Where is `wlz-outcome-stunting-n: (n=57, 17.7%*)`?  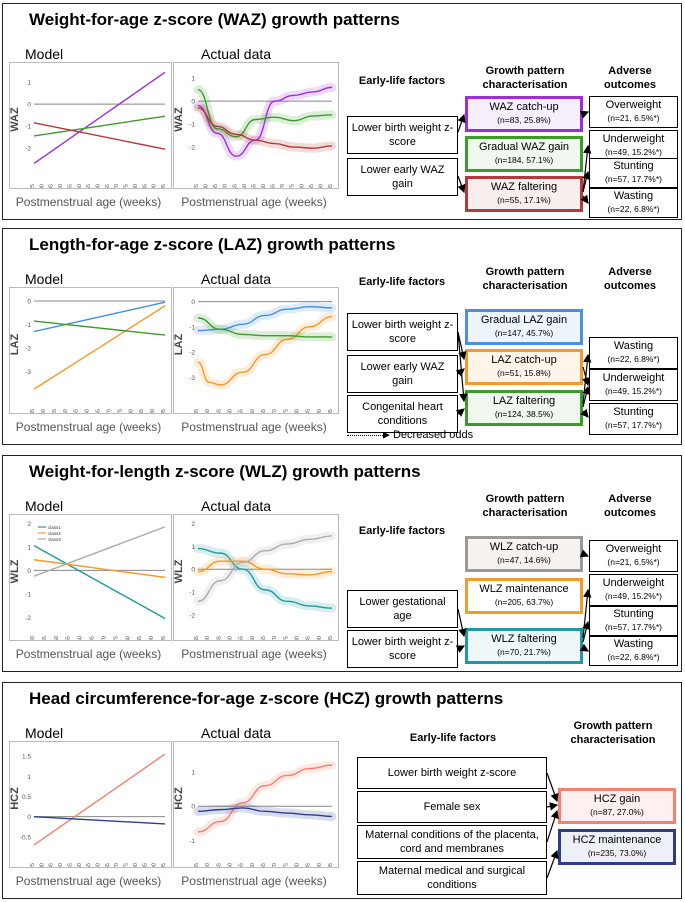
wlz-outcome-stunting-n: (n=57, 17.7%*) is located at coordinates (633, 627).